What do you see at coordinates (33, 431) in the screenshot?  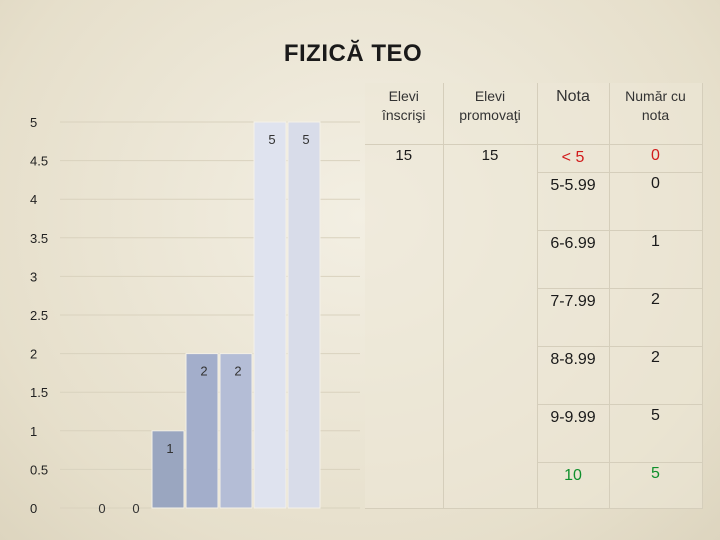 I see `y-tick-label: 1` at bounding box center [33, 431].